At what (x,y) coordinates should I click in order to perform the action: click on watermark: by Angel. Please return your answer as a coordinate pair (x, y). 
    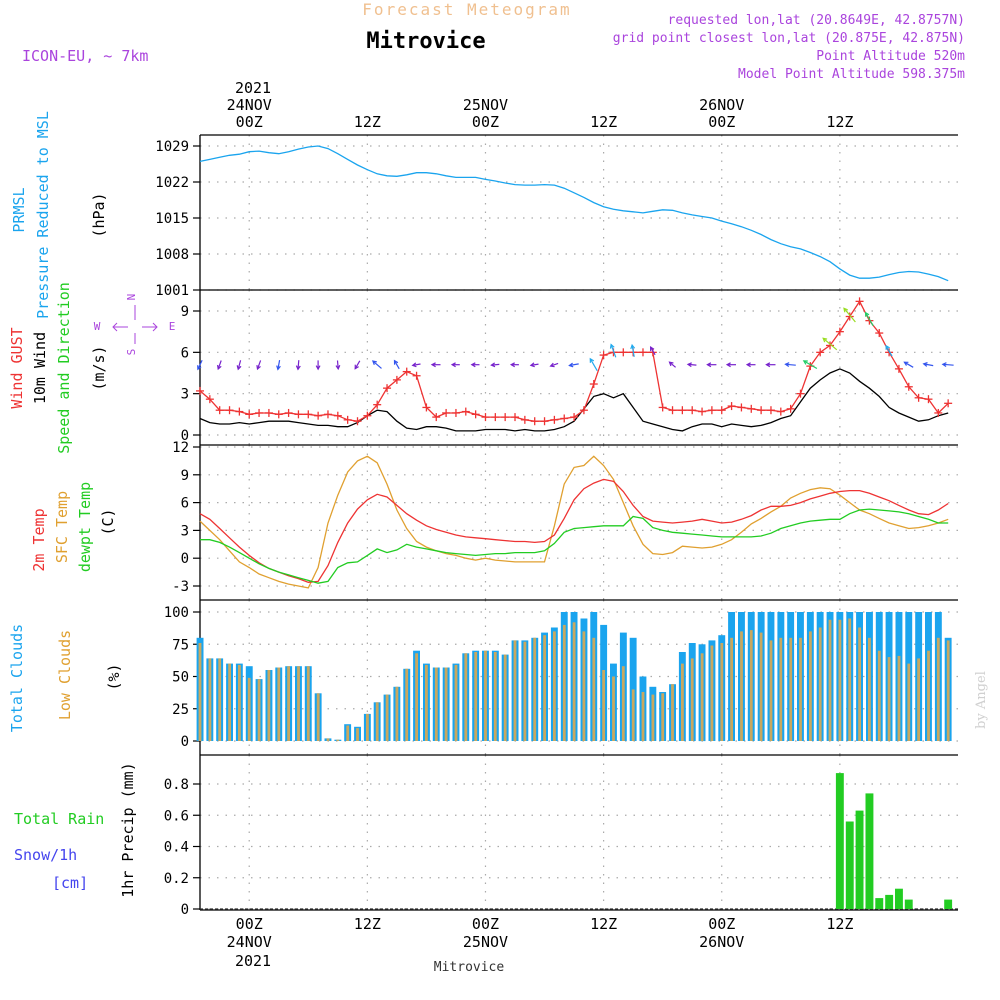
    Looking at the image, I should click on (981, 700).